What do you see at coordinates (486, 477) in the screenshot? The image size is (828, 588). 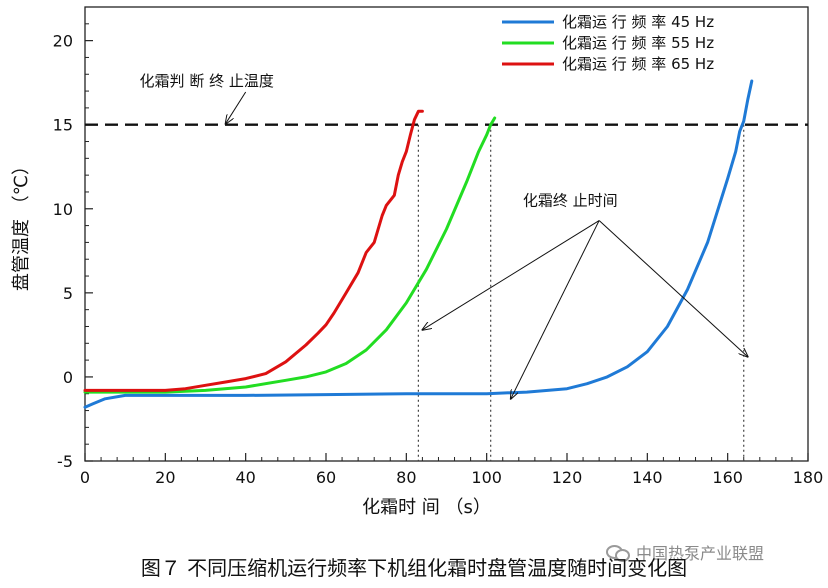 I see `x-tick-label: 100` at bounding box center [486, 477].